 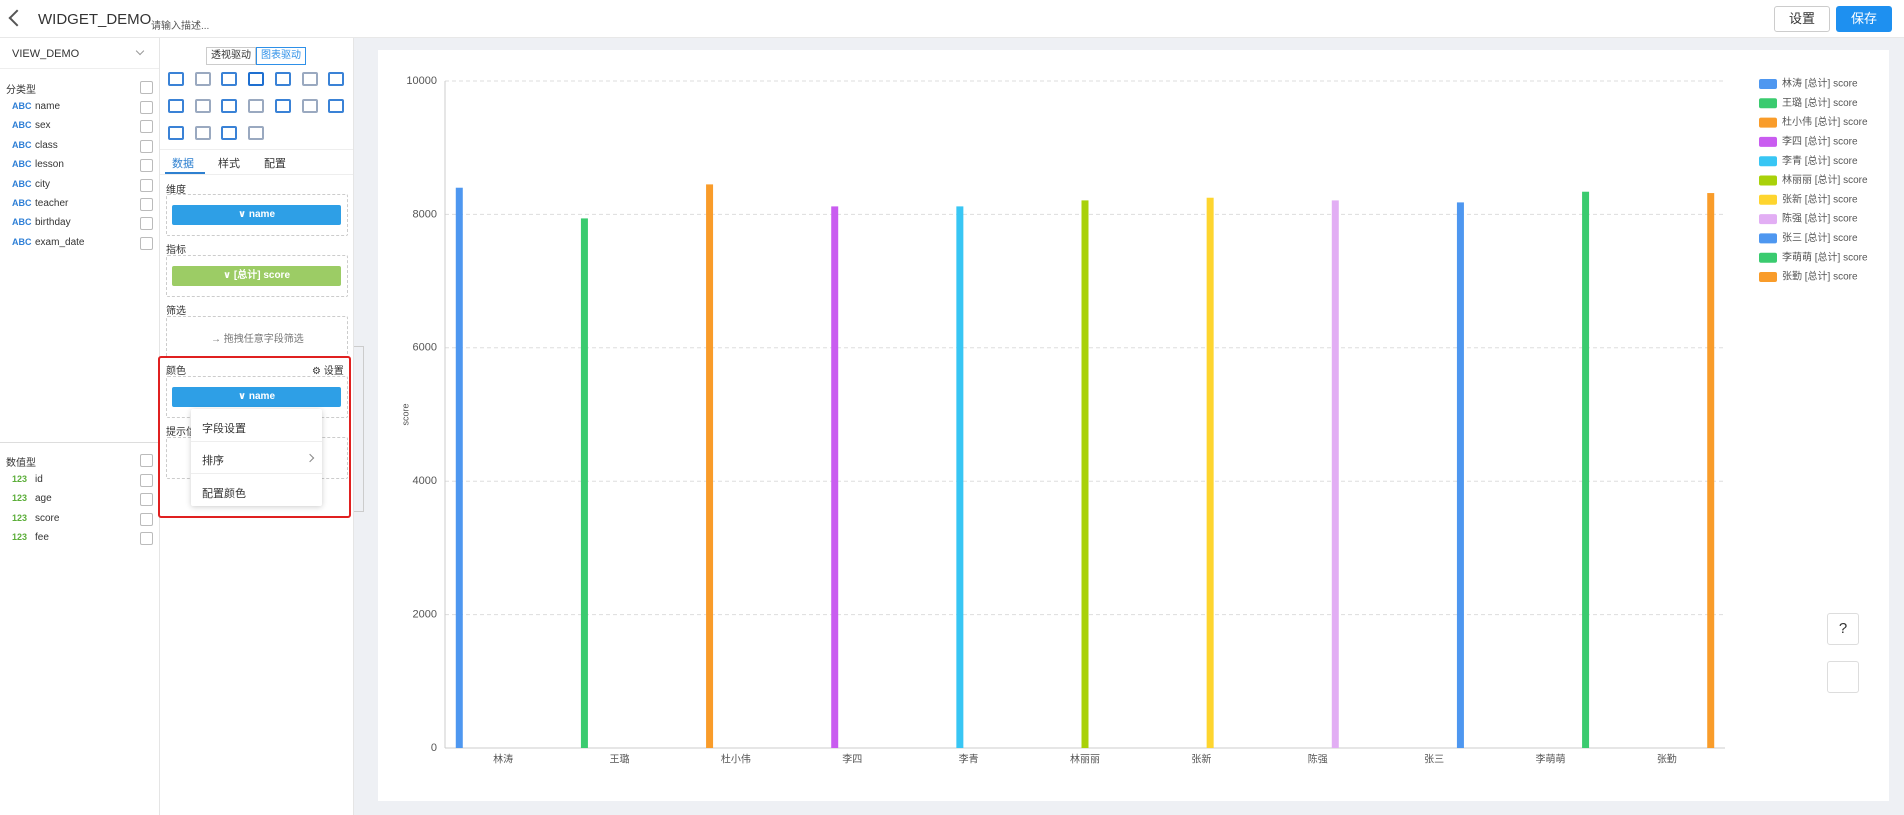 What do you see at coordinates (39, 479) in the screenshot?
I see `field-name: id` at bounding box center [39, 479].